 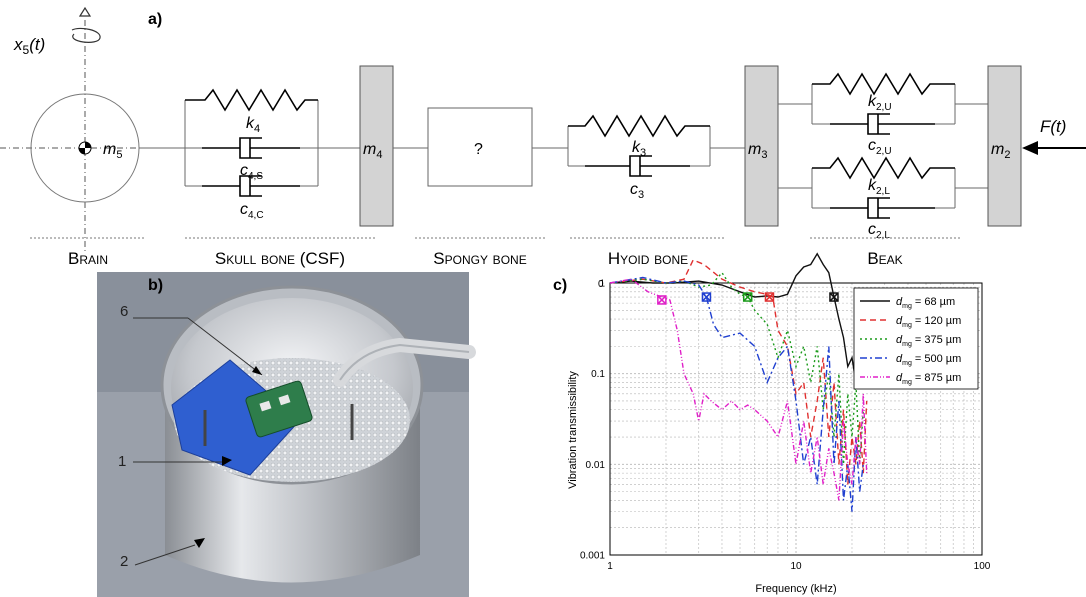 I want to click on x5-label: x5(t), so click(x=29, y=46).